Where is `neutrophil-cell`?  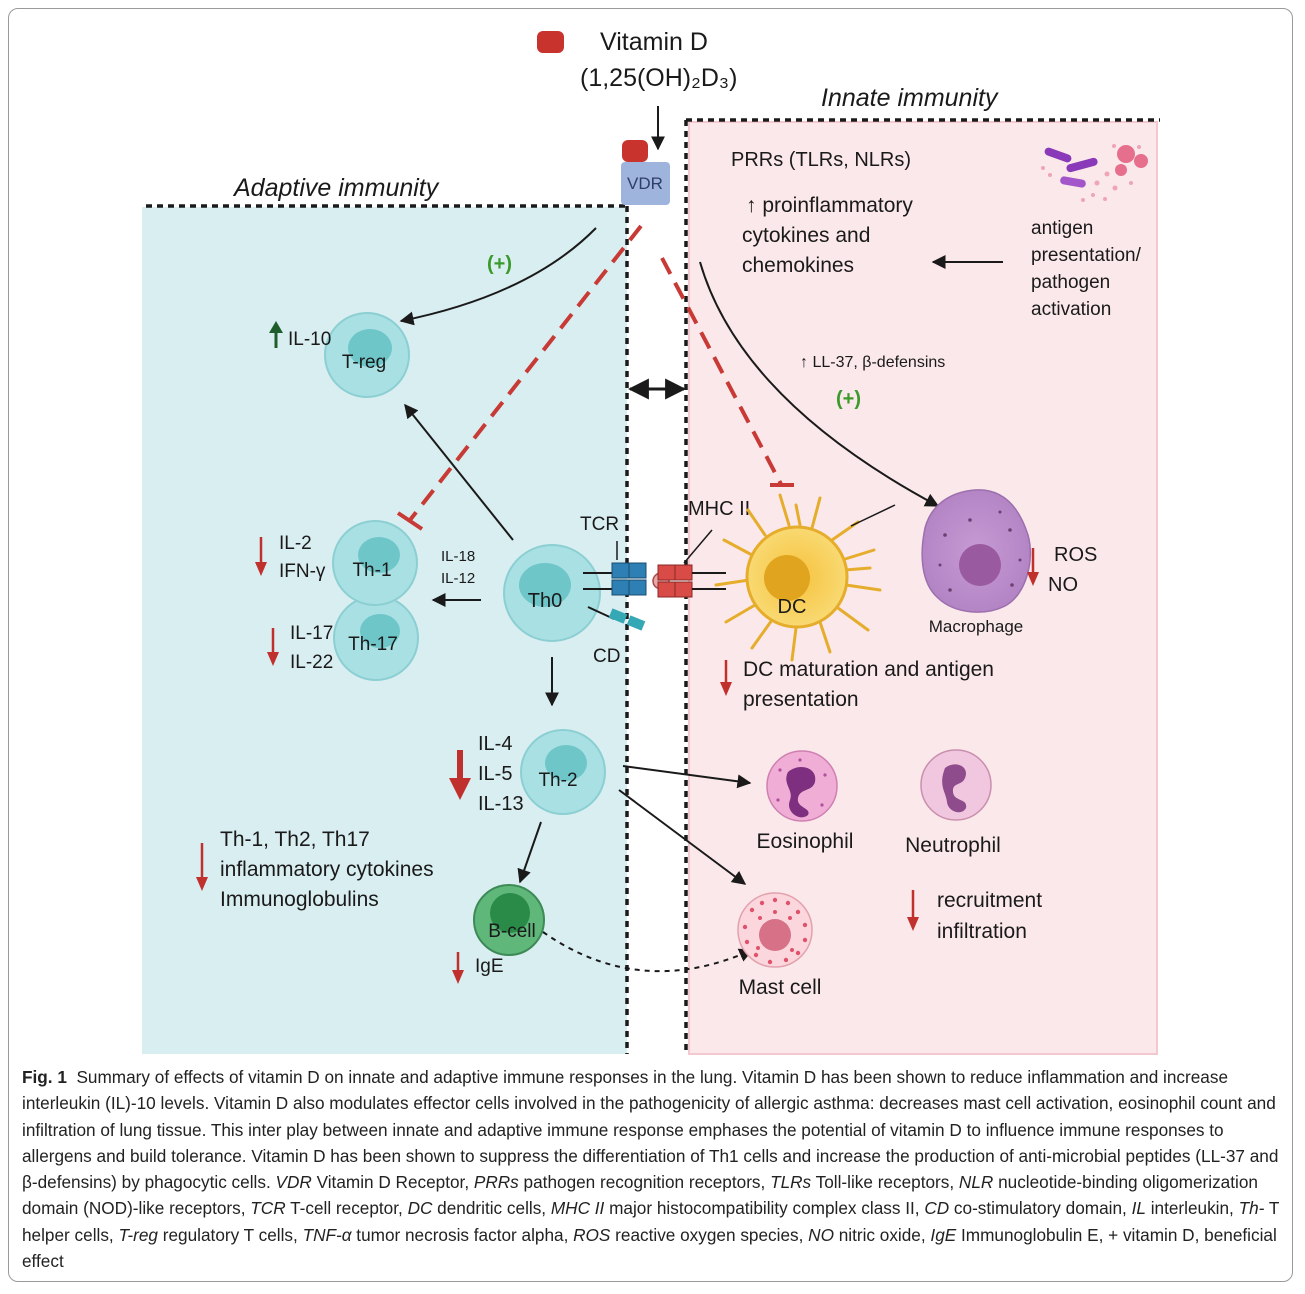 neutrophil-cell is located at coordinates (956, 785).